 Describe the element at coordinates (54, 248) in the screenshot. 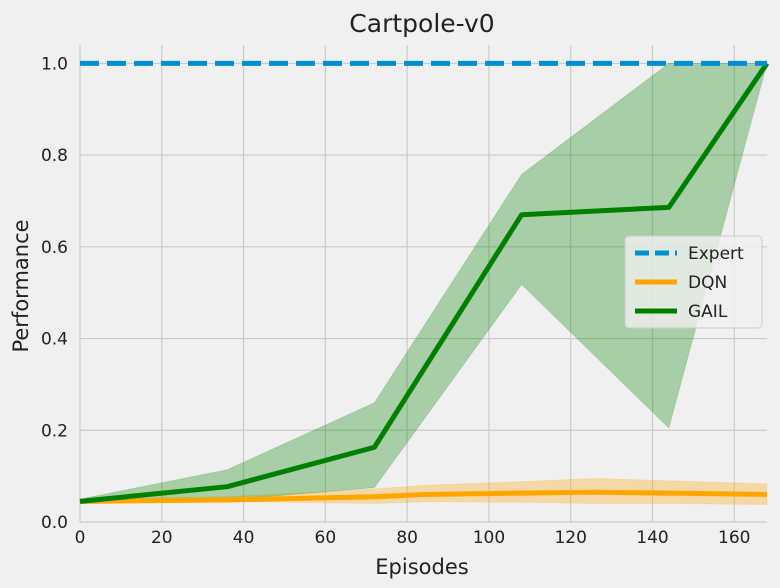

I see `y-tick-label: 0.6` at that location.